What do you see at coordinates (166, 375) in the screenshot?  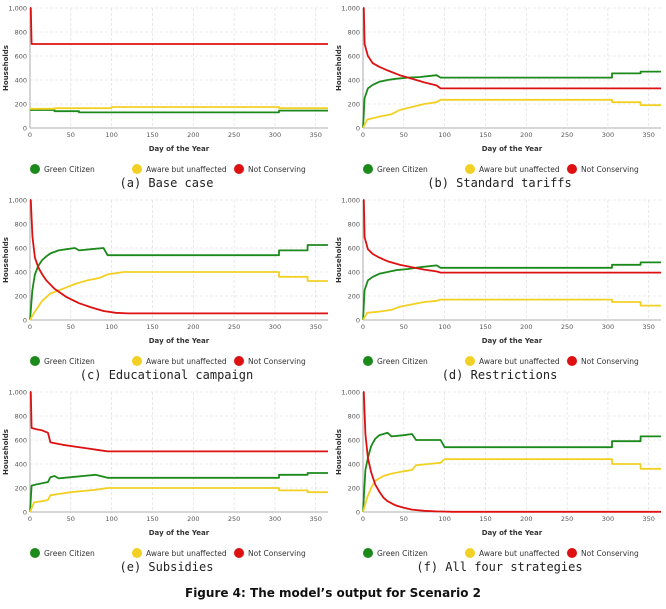 I see `panel-caption: (c) Educational campaign` at bounding box center [166, 375].